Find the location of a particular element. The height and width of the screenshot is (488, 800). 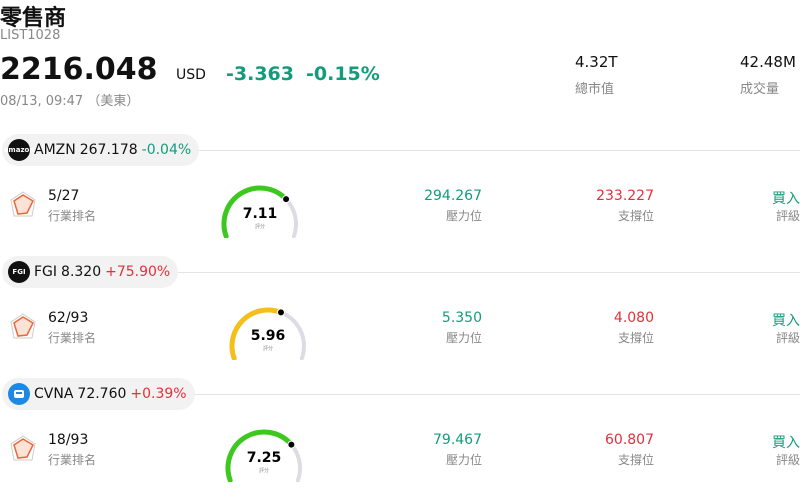

stat-label: 成交量 is located at coordinates (760, 89).